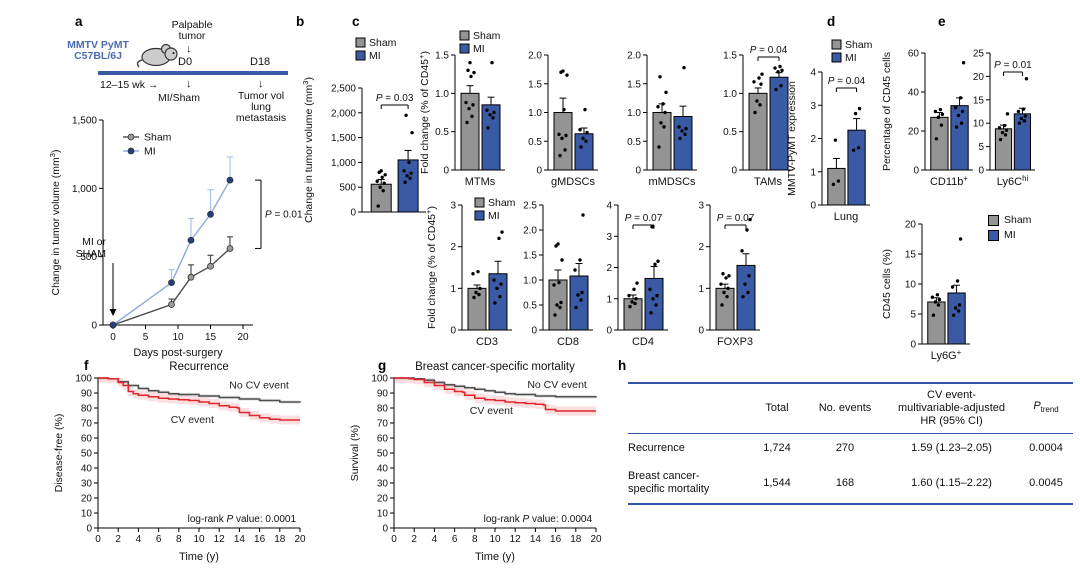 The width and height of the screenshot is (1080, 585). What do you see at coordinates (424, 112) in the screenshot?
I see `y-axis-label: Fold change (% of CD45+)` at bounding box center [424, 112].